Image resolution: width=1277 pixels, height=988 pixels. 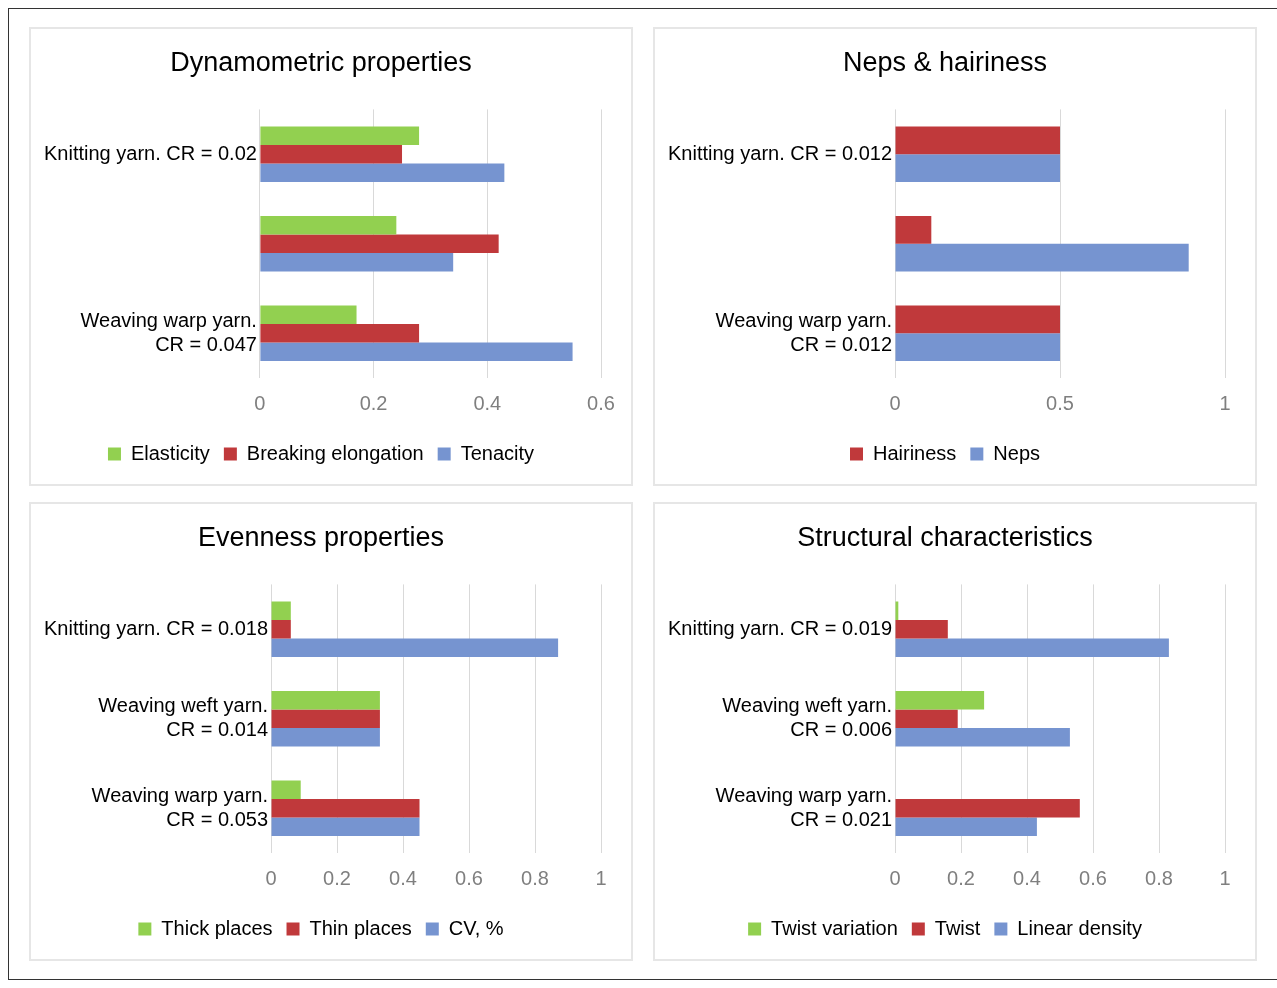 I want to click on legend-label: Neps, so click(x=1017, y=452).